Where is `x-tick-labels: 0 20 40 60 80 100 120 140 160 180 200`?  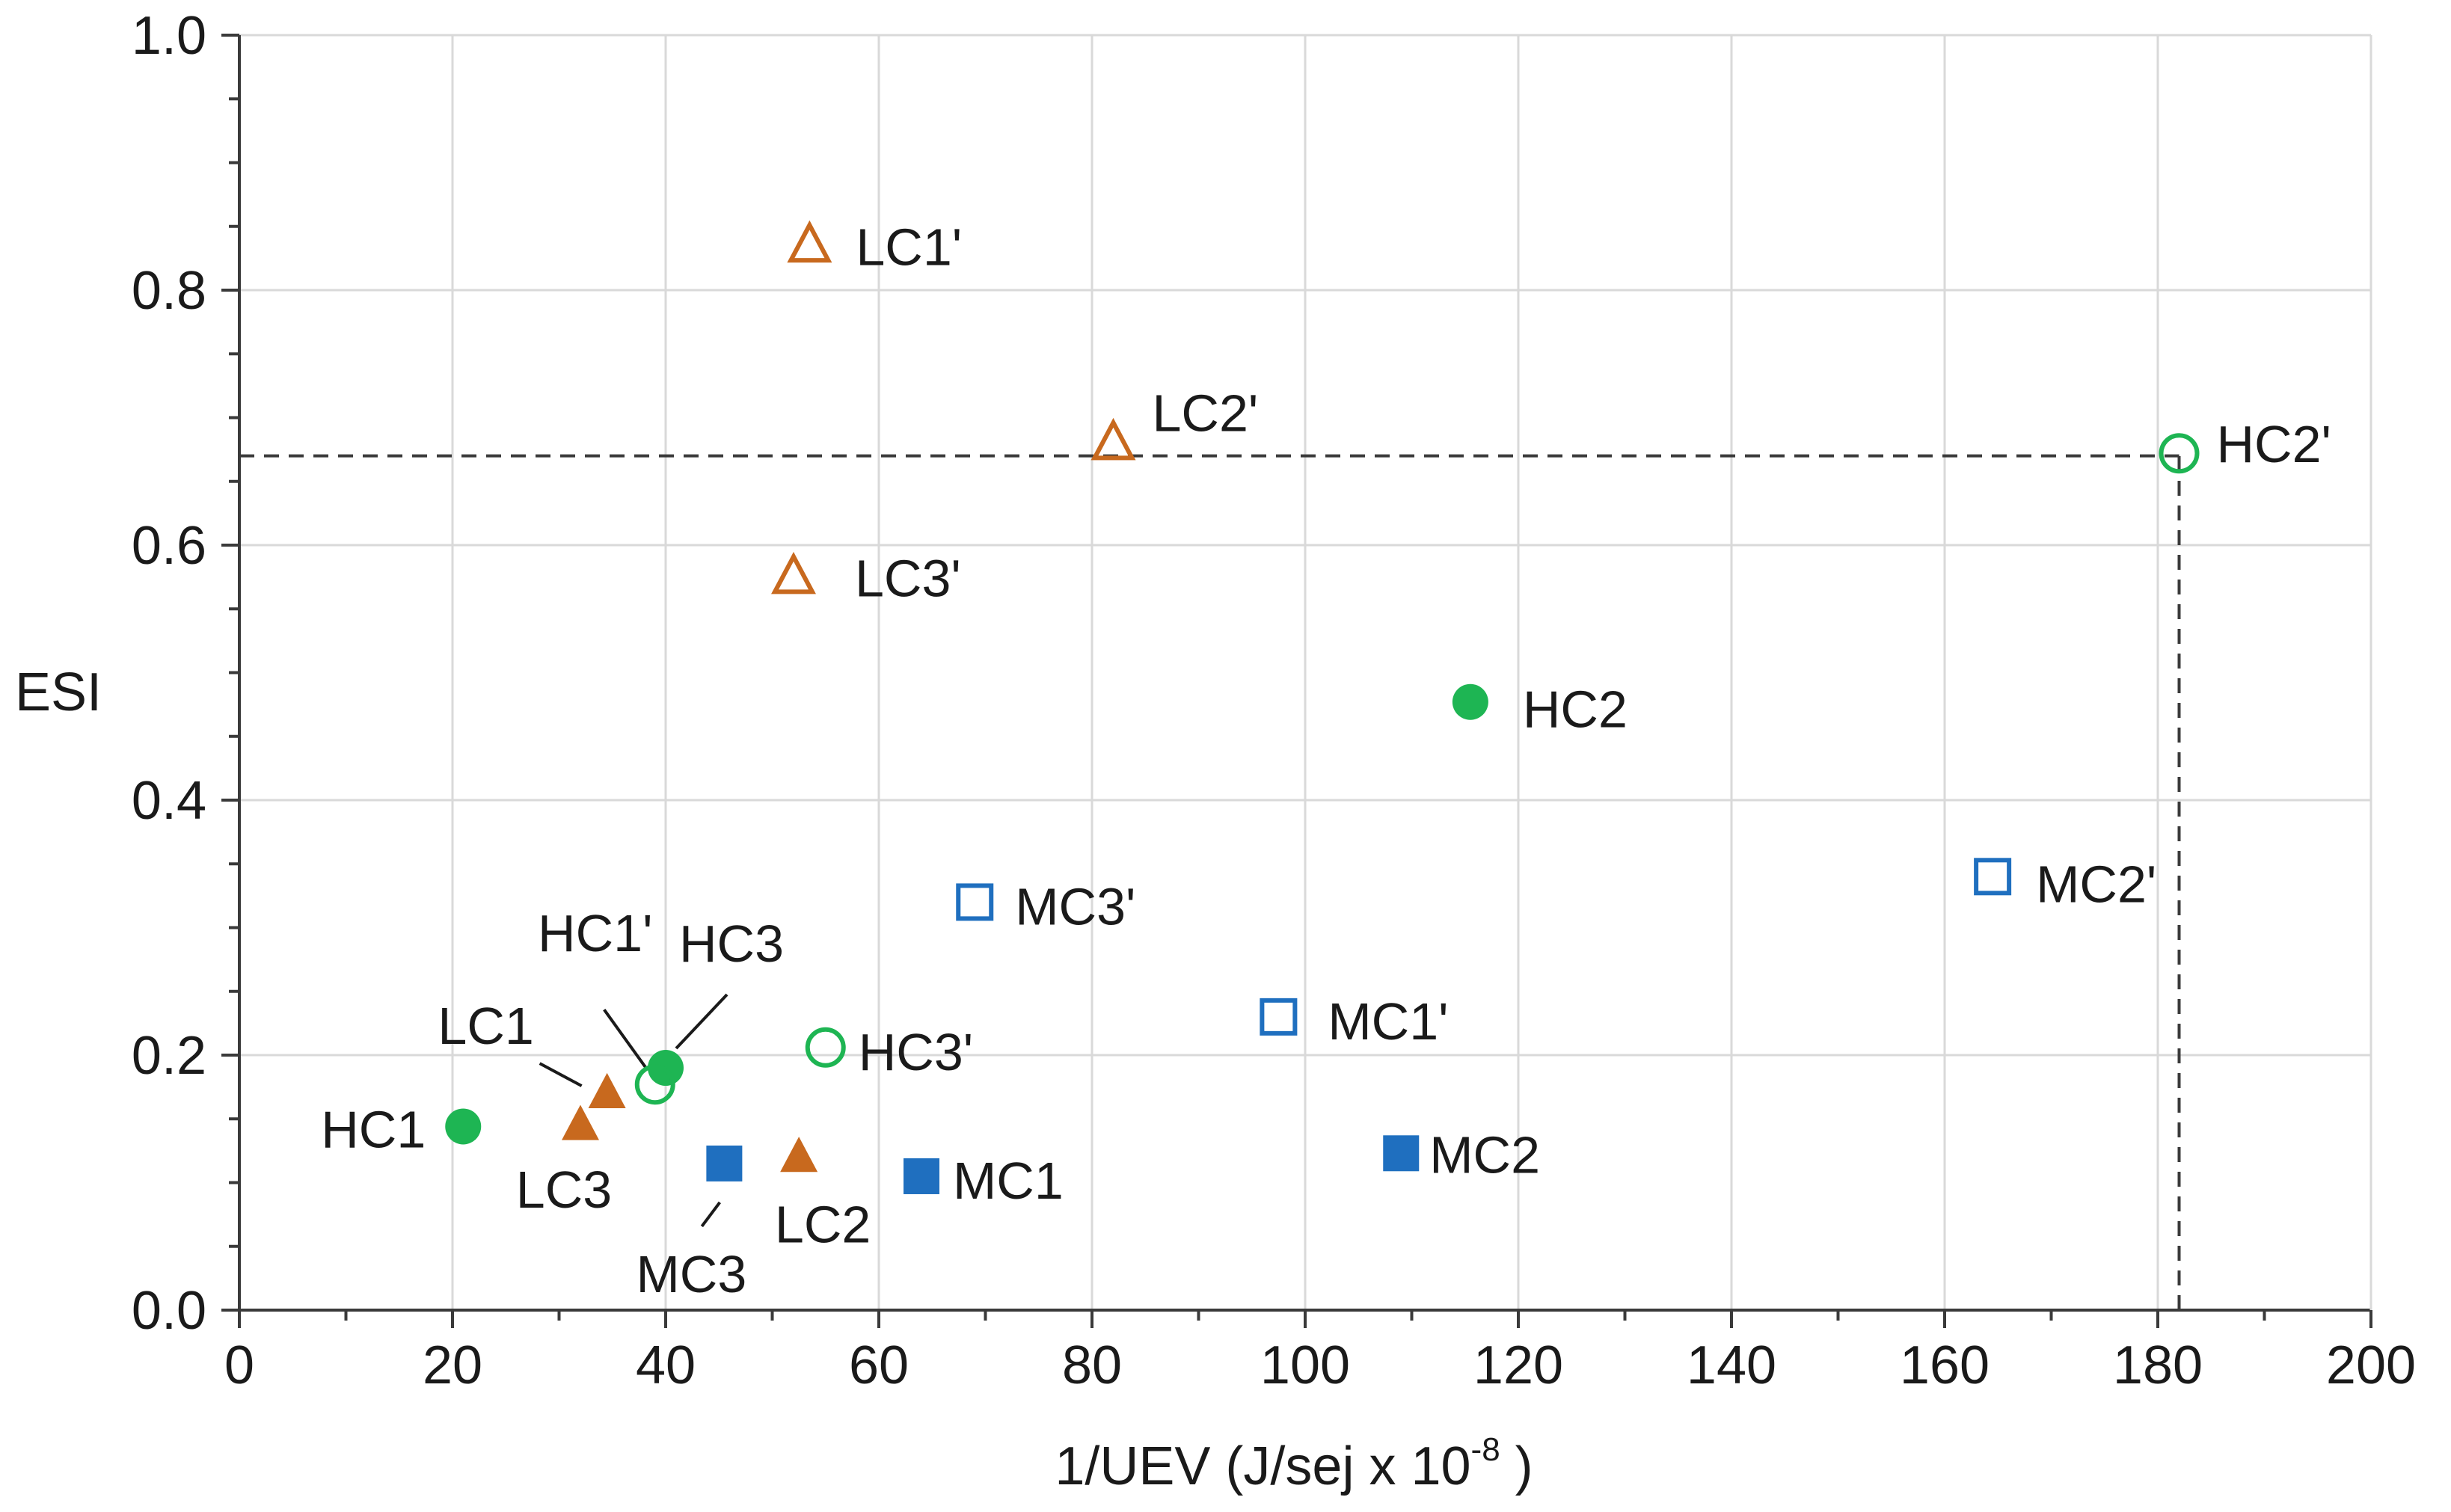
x-tick-labels: 0 20 40 60 80 100 120 140 160 180 200 is located at coordinates (1320, 1365).